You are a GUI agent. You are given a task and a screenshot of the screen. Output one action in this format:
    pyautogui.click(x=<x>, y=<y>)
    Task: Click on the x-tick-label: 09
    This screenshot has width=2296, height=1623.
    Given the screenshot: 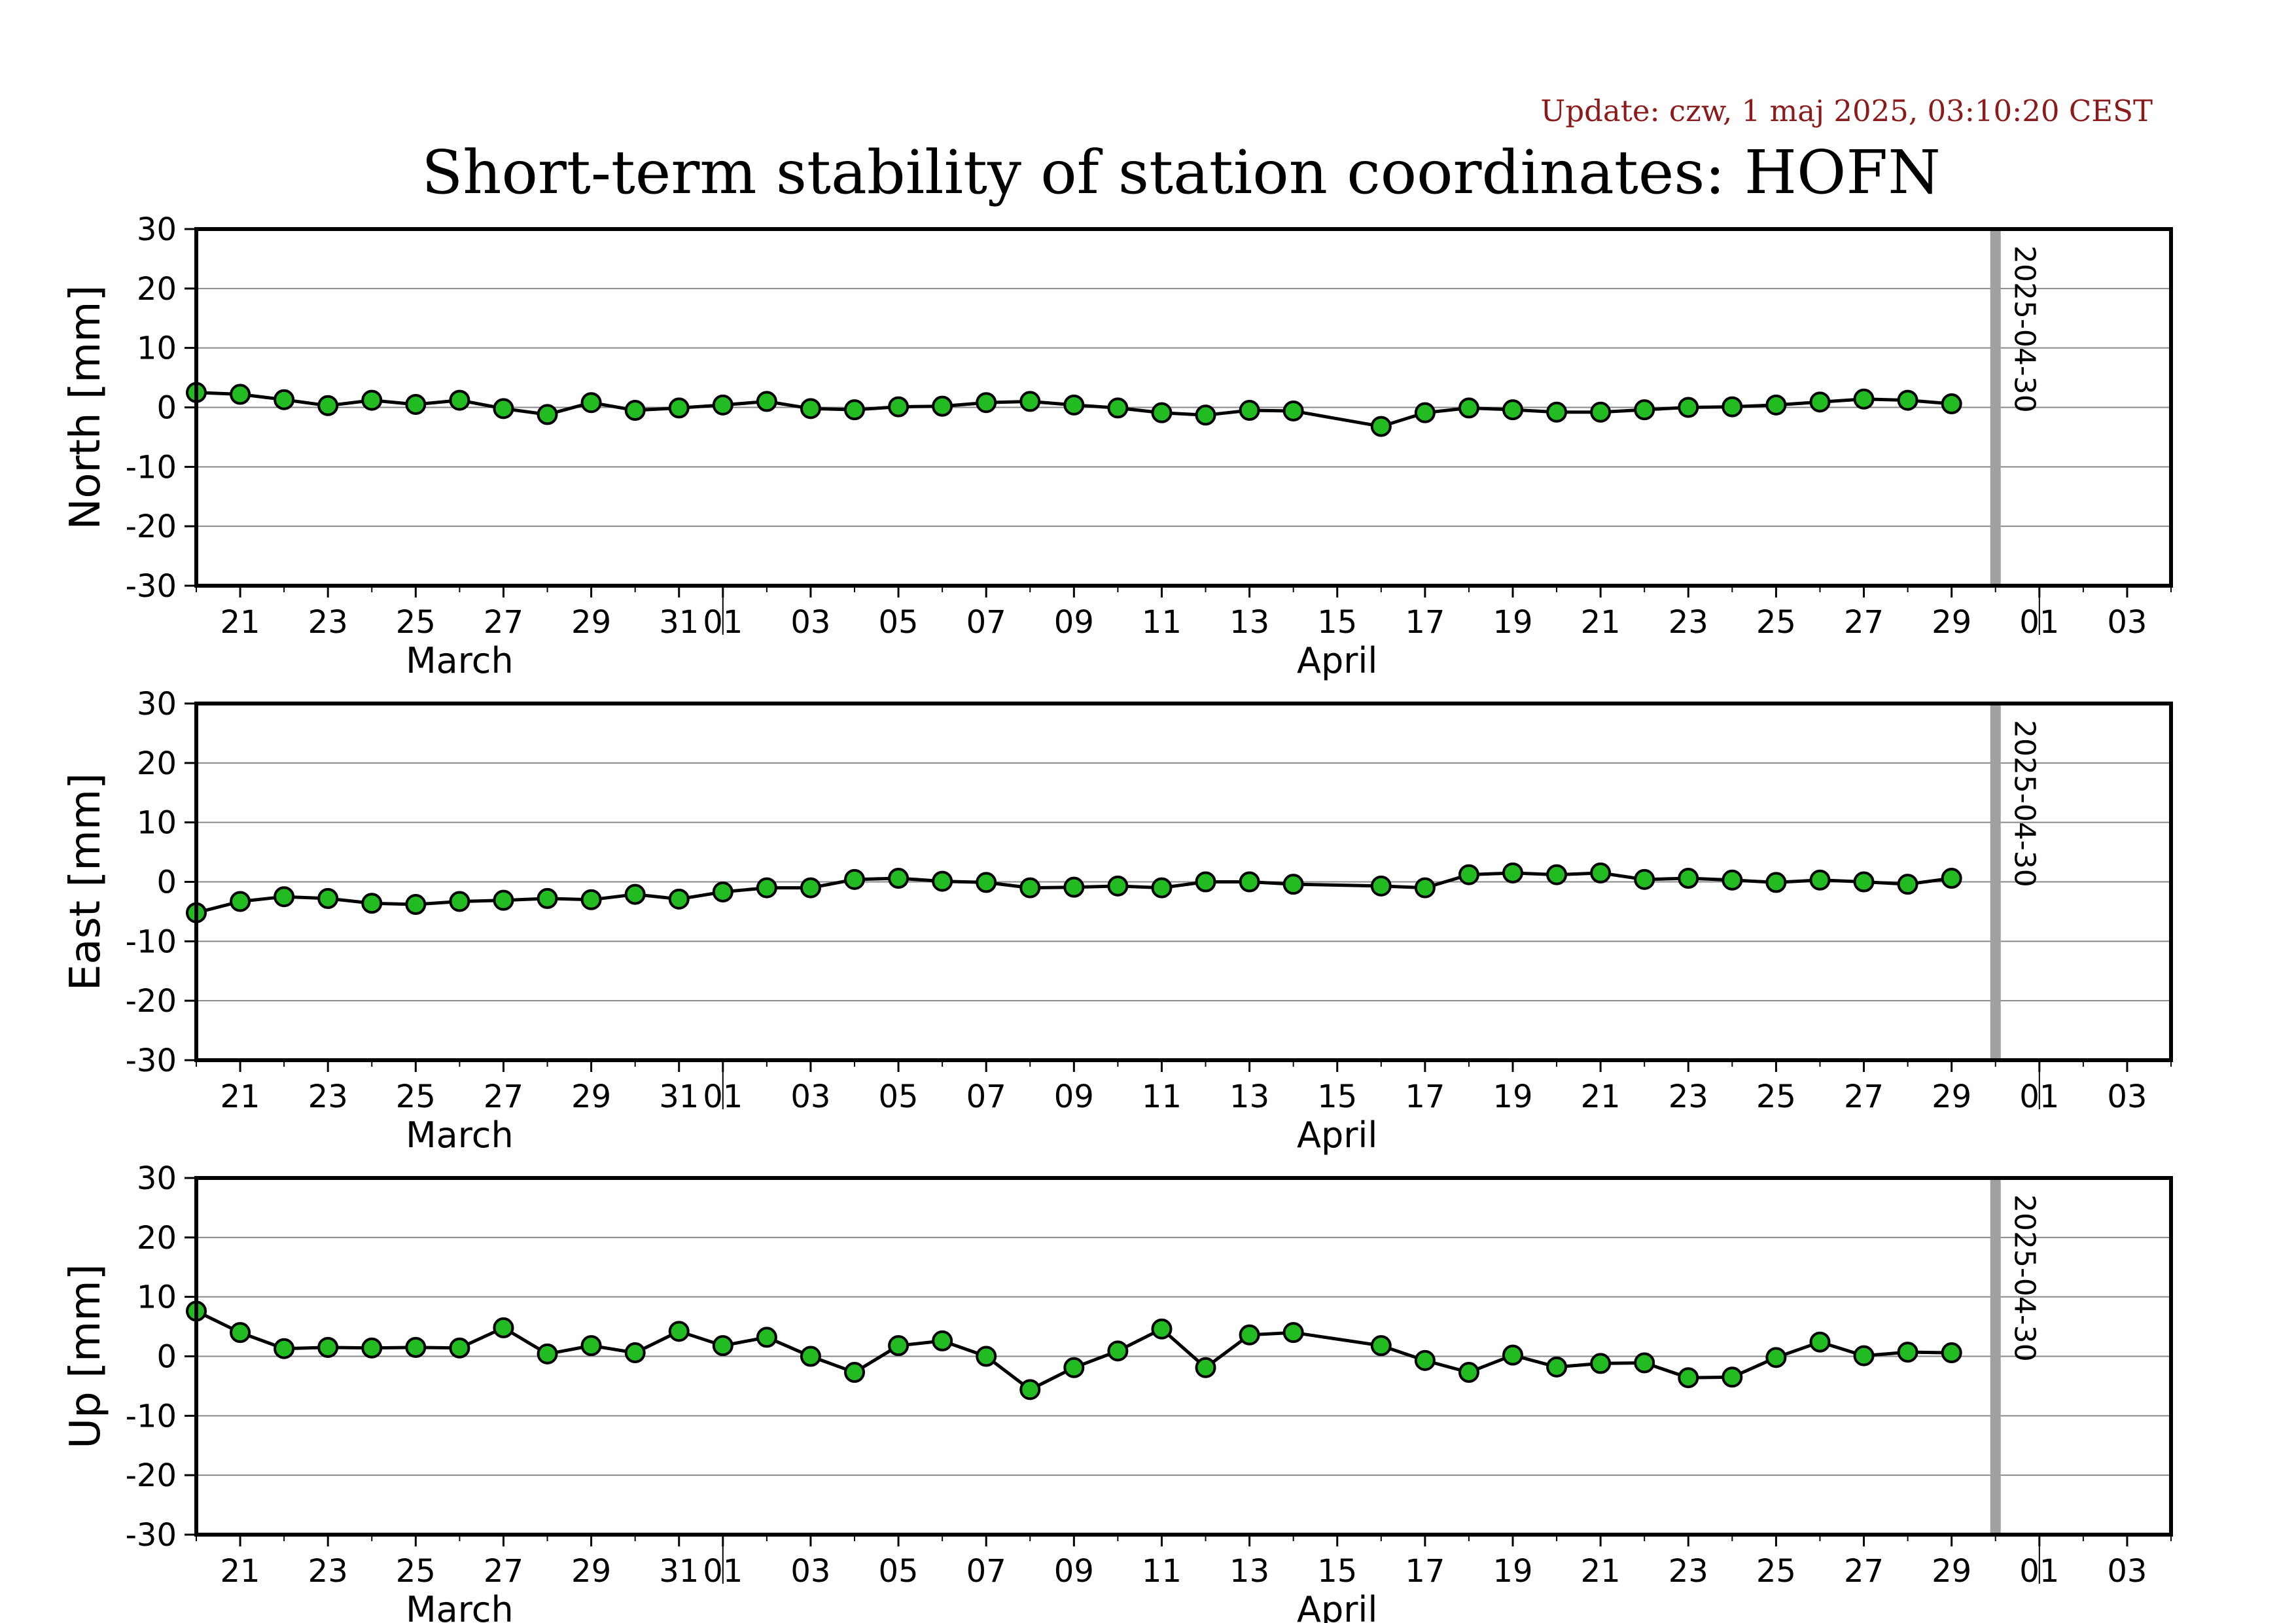 What is the action you would take?
    pyautogui.click(x=1074, y=1571)
    